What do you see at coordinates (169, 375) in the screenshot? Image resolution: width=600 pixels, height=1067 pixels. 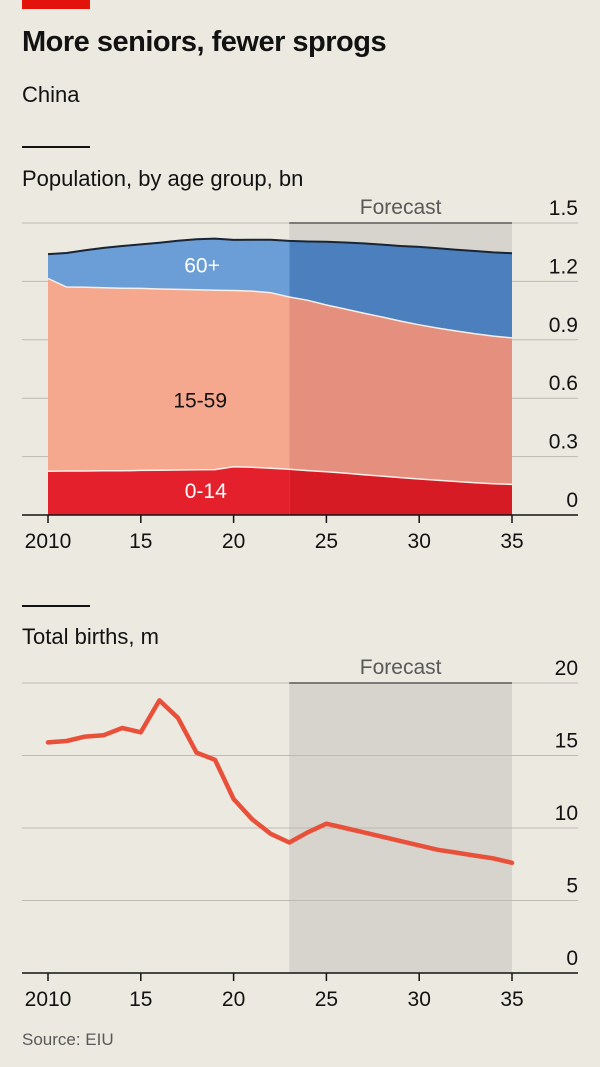 I see `area-15-59-history` at bounding box center [169, 375].